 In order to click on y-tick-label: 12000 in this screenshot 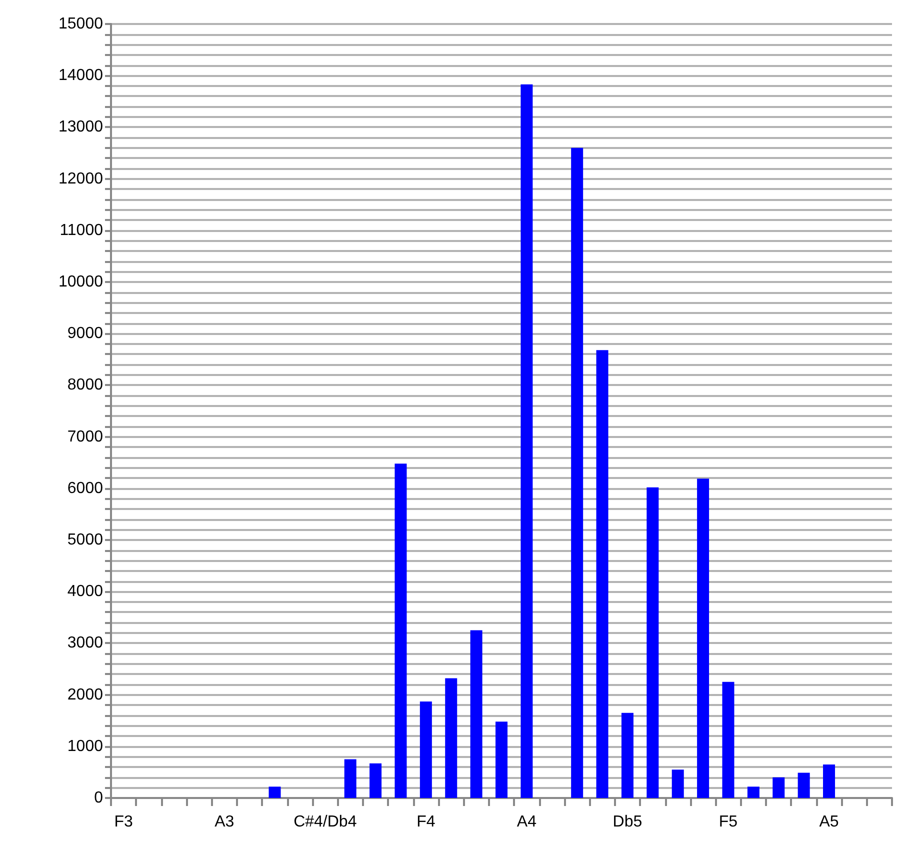, I will do `click(81, 179)`.